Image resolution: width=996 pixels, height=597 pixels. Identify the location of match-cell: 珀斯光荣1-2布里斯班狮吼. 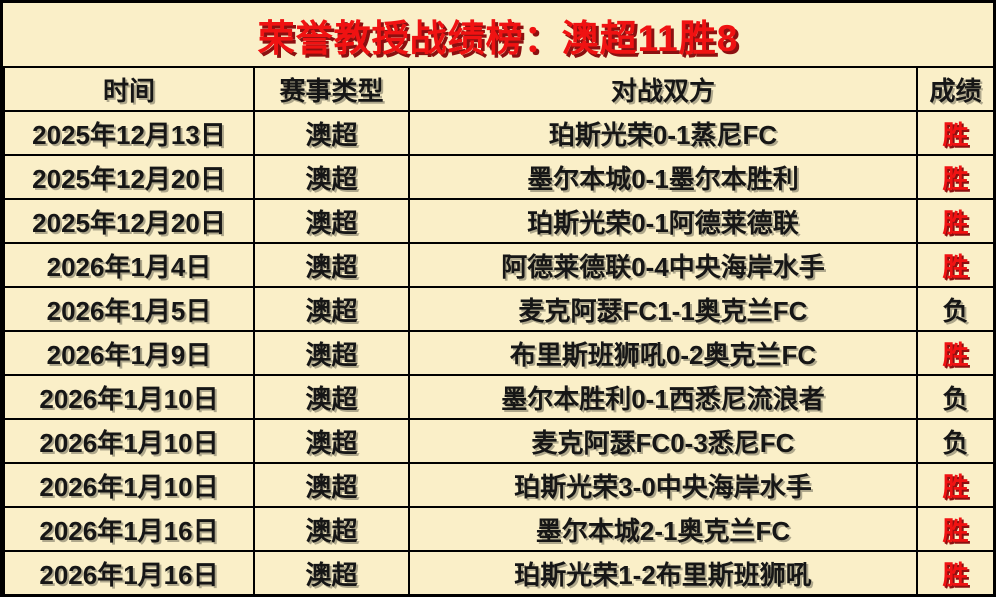
(663, 572).